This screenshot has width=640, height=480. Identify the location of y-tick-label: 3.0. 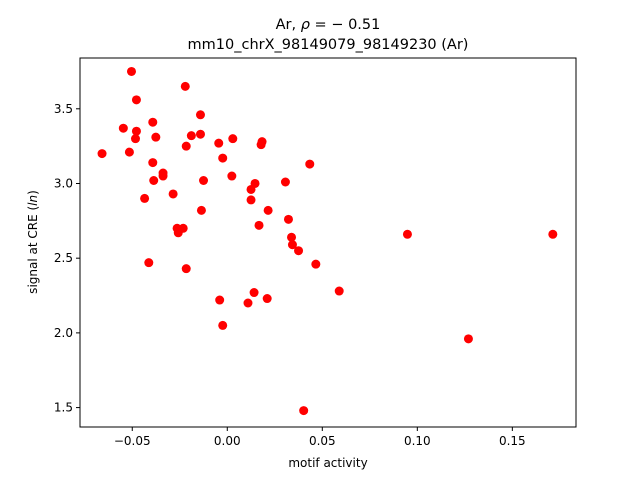
(63, 183).